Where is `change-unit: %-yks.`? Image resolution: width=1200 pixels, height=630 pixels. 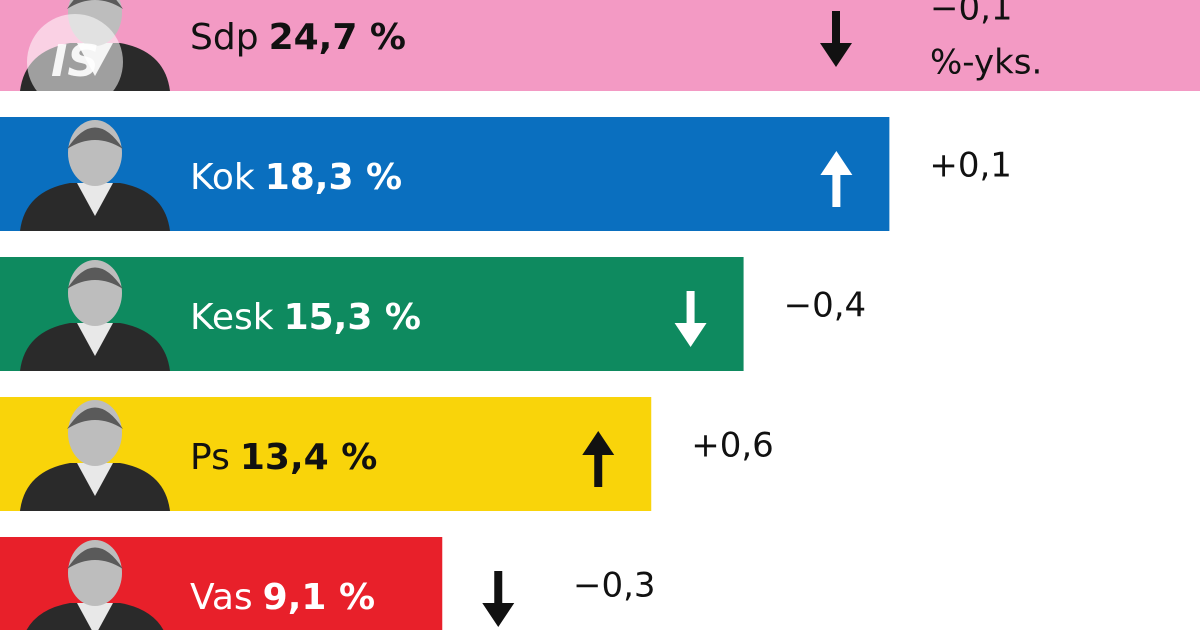
change-unit: %-yks. is located at coordinates (986, 63).